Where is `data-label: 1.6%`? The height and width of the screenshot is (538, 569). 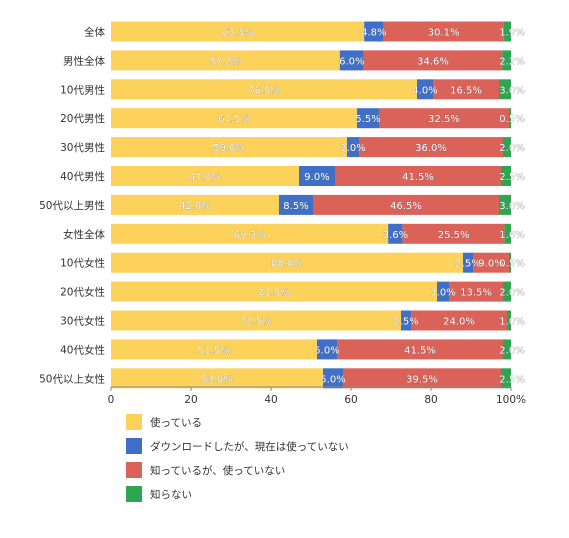
data-label: 1.6% is located at coordinates (511, 235).